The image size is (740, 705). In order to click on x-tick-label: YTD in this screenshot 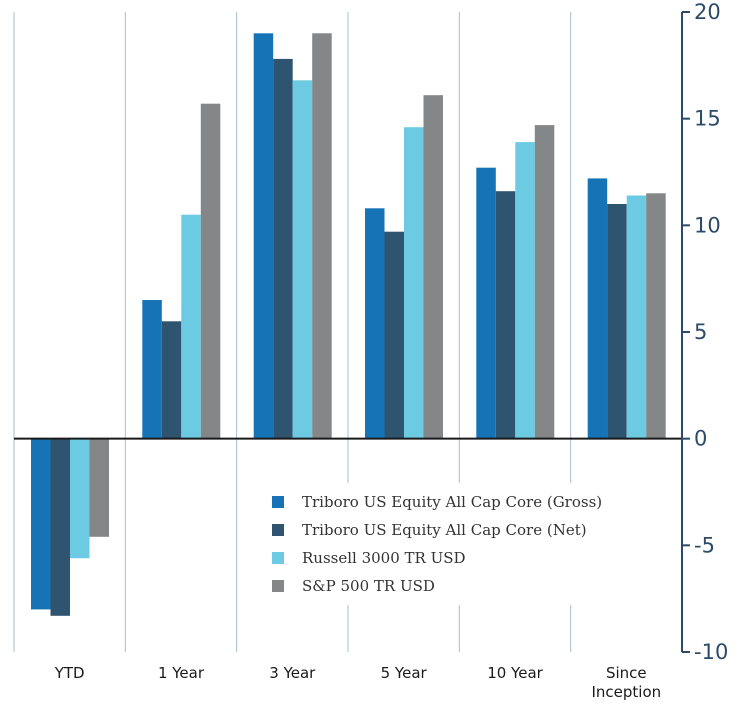, I will do `click(69, 673)`.